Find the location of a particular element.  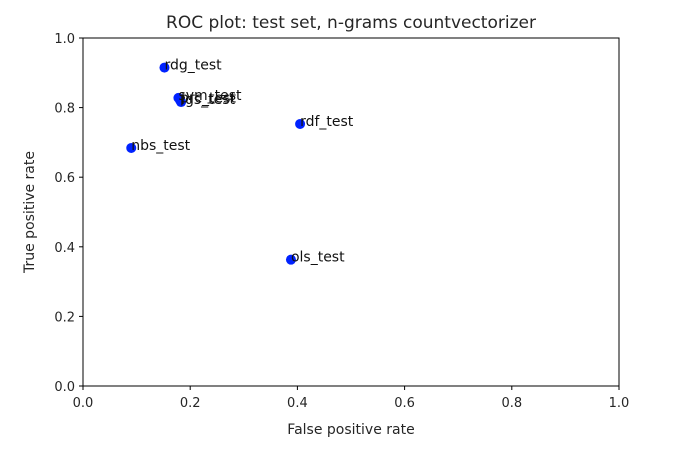

data-point-rdg_test is located at coordinates (164, 67).